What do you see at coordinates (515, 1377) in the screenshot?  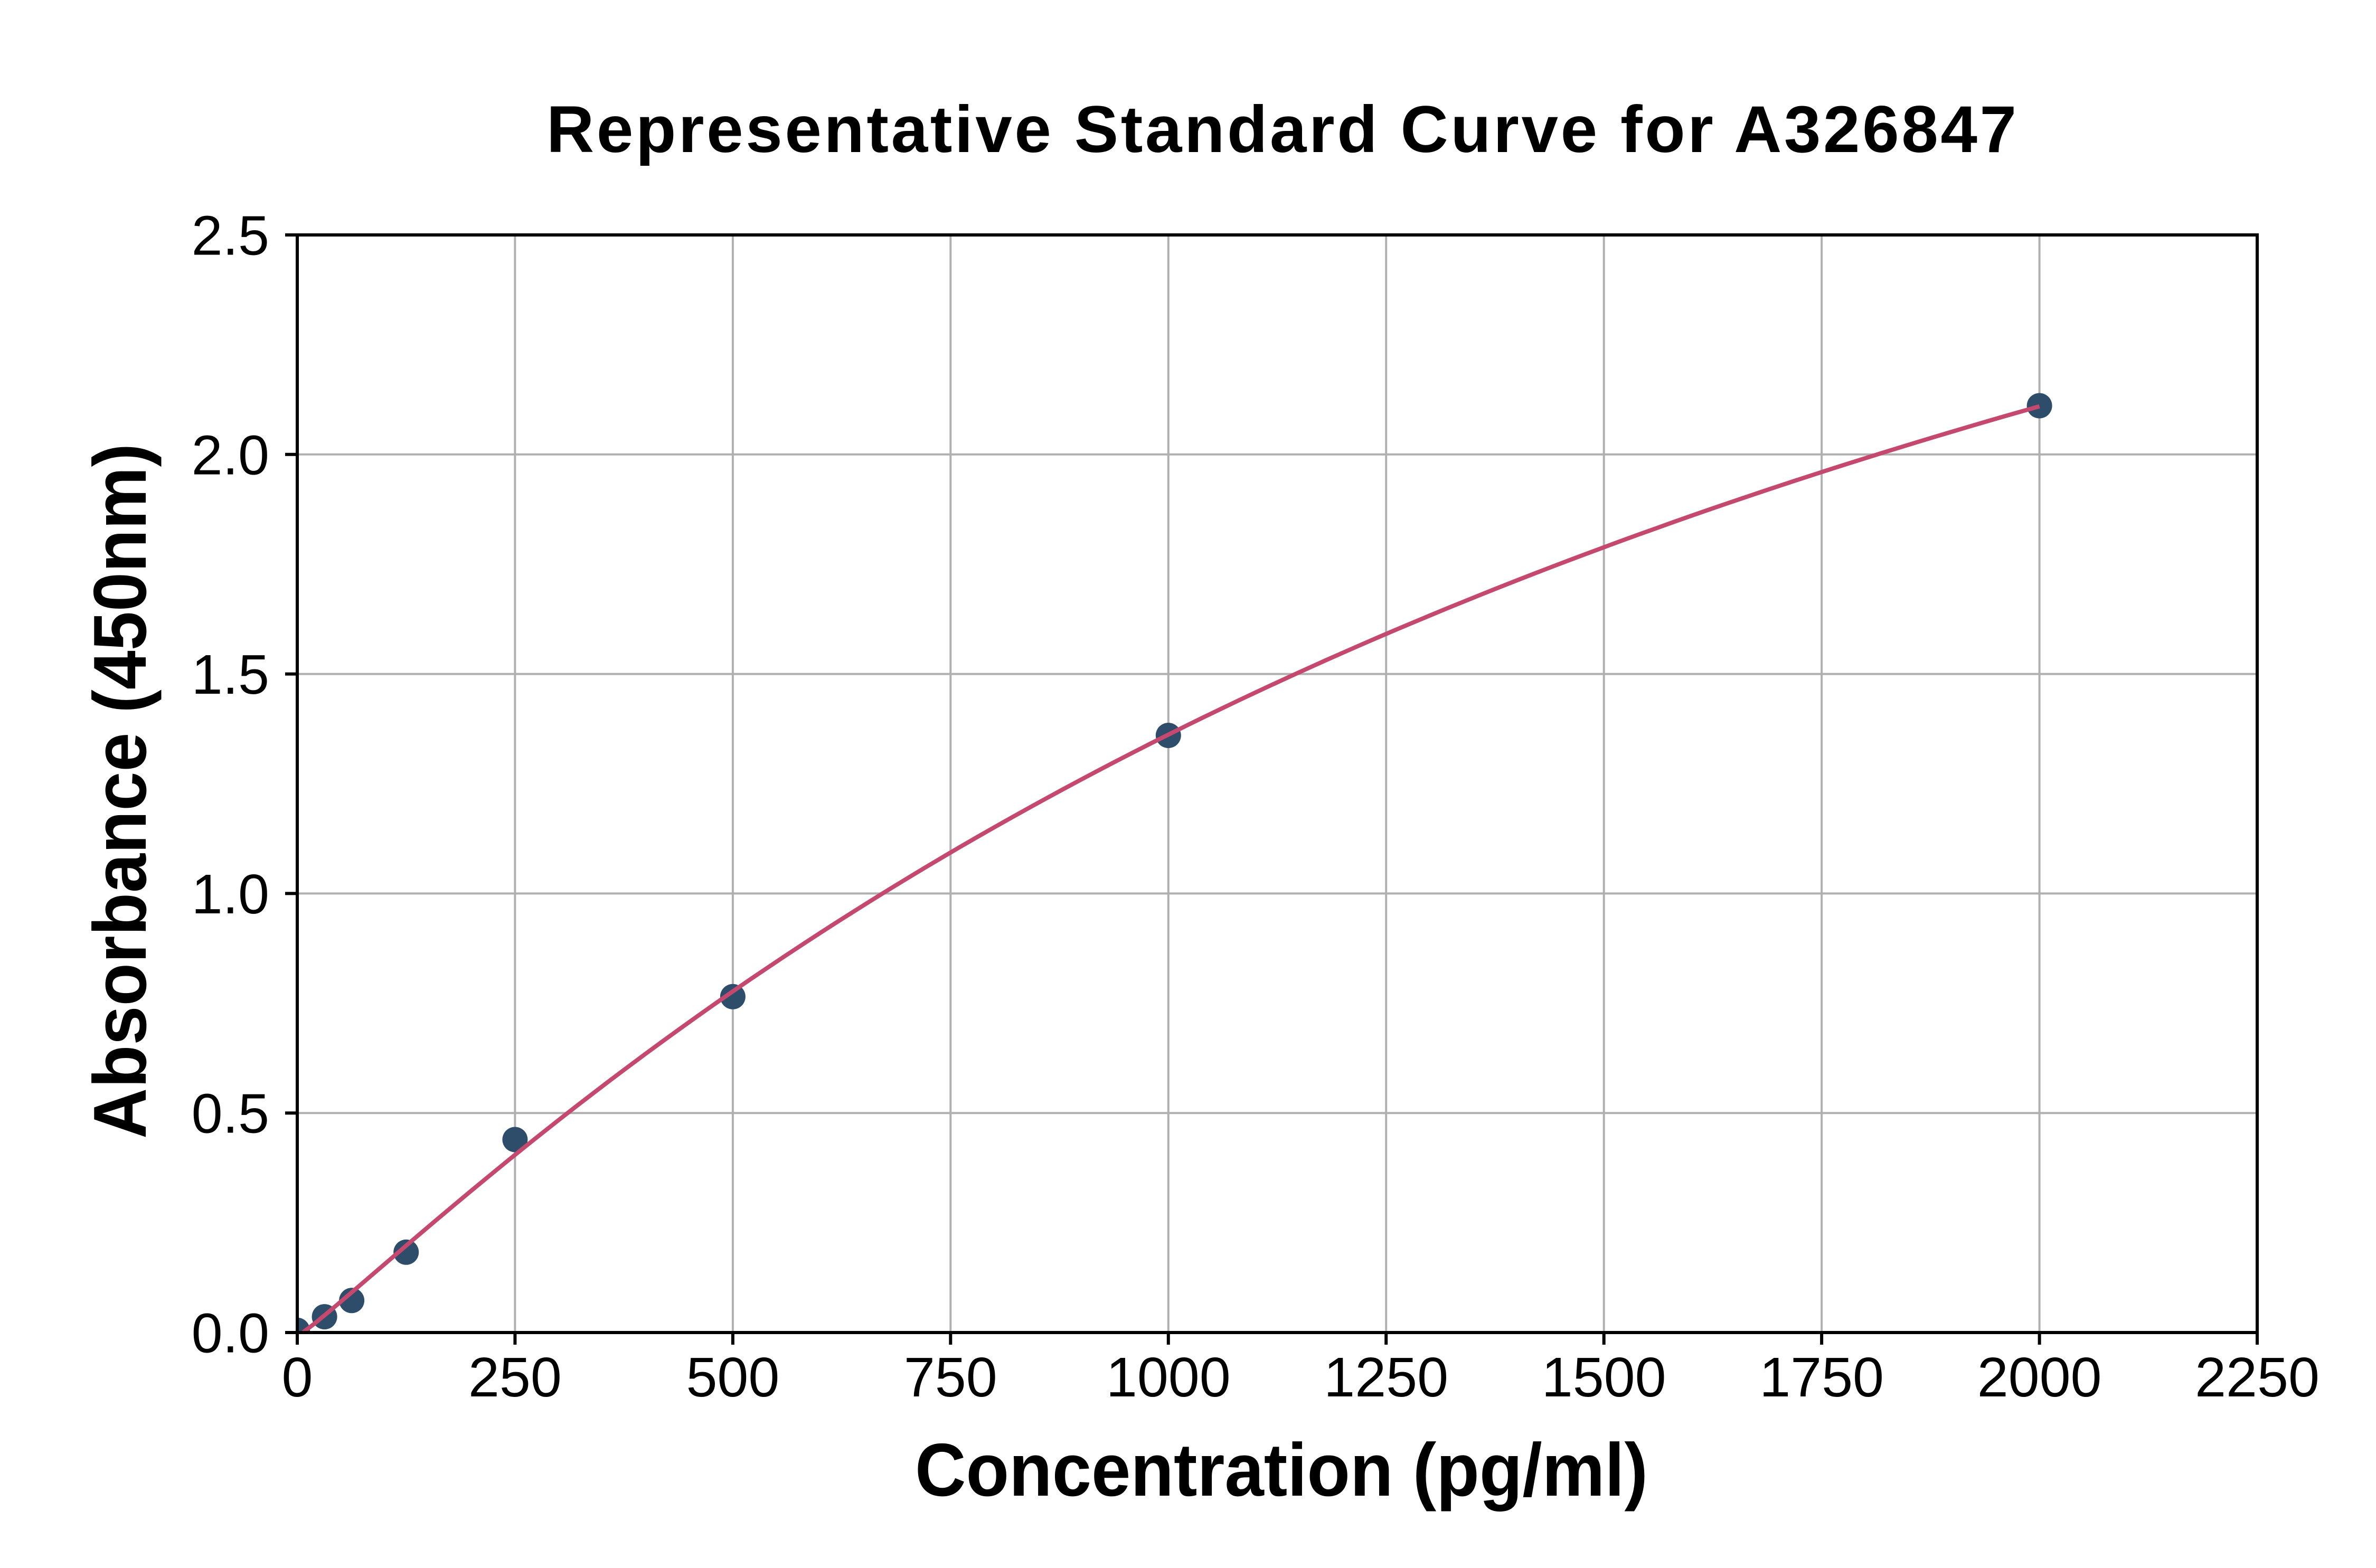 I see `svg-text: 250` at bounding box center [515, 1377].